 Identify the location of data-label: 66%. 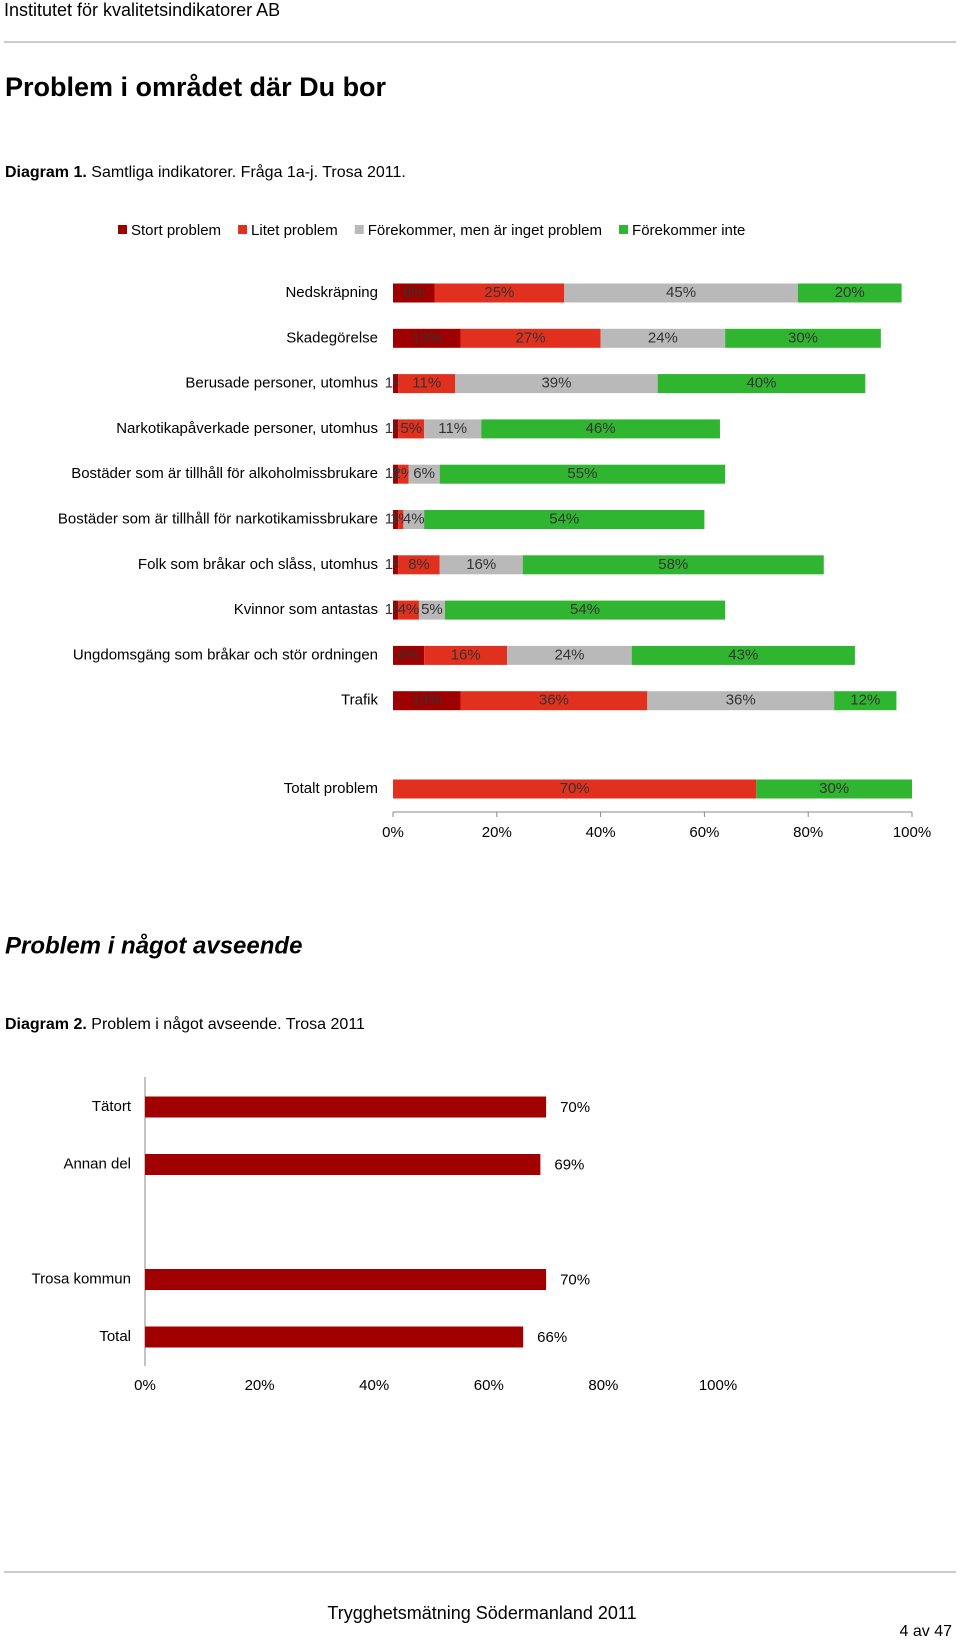
(552, 1337).